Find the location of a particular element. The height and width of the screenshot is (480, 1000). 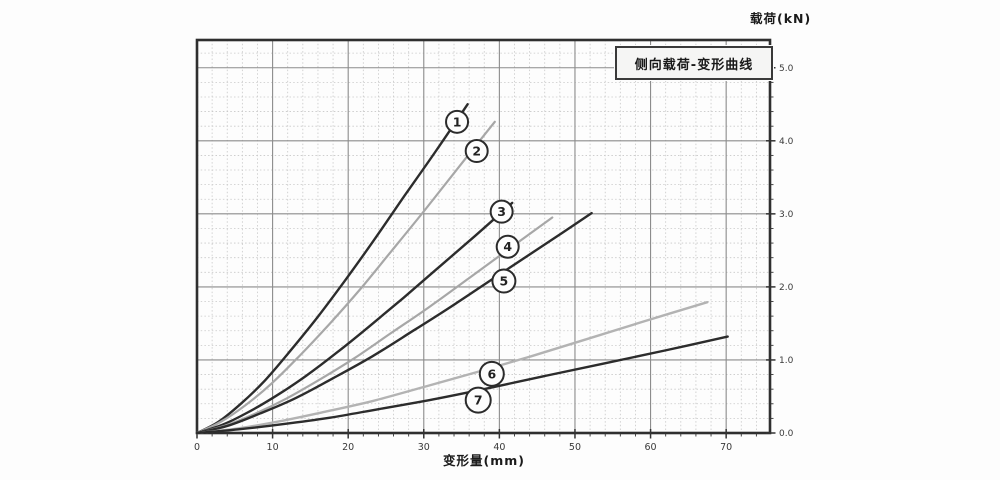

x-tick-label: 30 is located at coordinates (424, 447).